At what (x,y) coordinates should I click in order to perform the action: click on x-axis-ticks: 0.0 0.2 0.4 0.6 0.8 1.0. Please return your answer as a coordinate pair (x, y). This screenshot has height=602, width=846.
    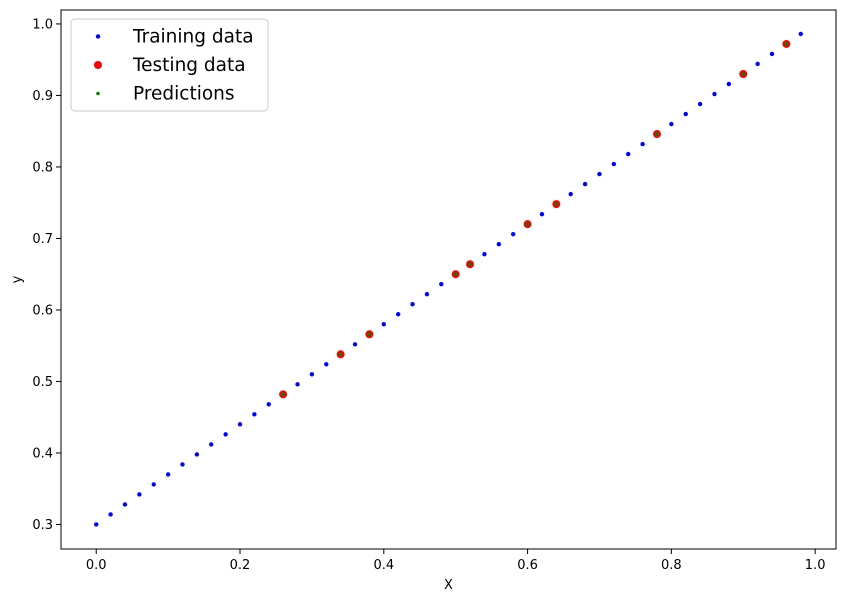
    Looking at the image, I should click on (456, 561).